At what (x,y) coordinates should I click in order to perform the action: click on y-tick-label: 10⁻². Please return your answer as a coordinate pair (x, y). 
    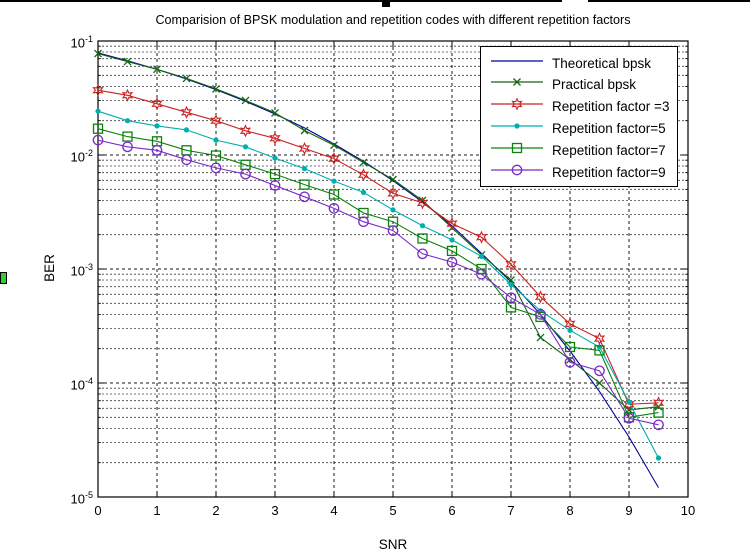
    Looking at the image, I should click on (81, 156).